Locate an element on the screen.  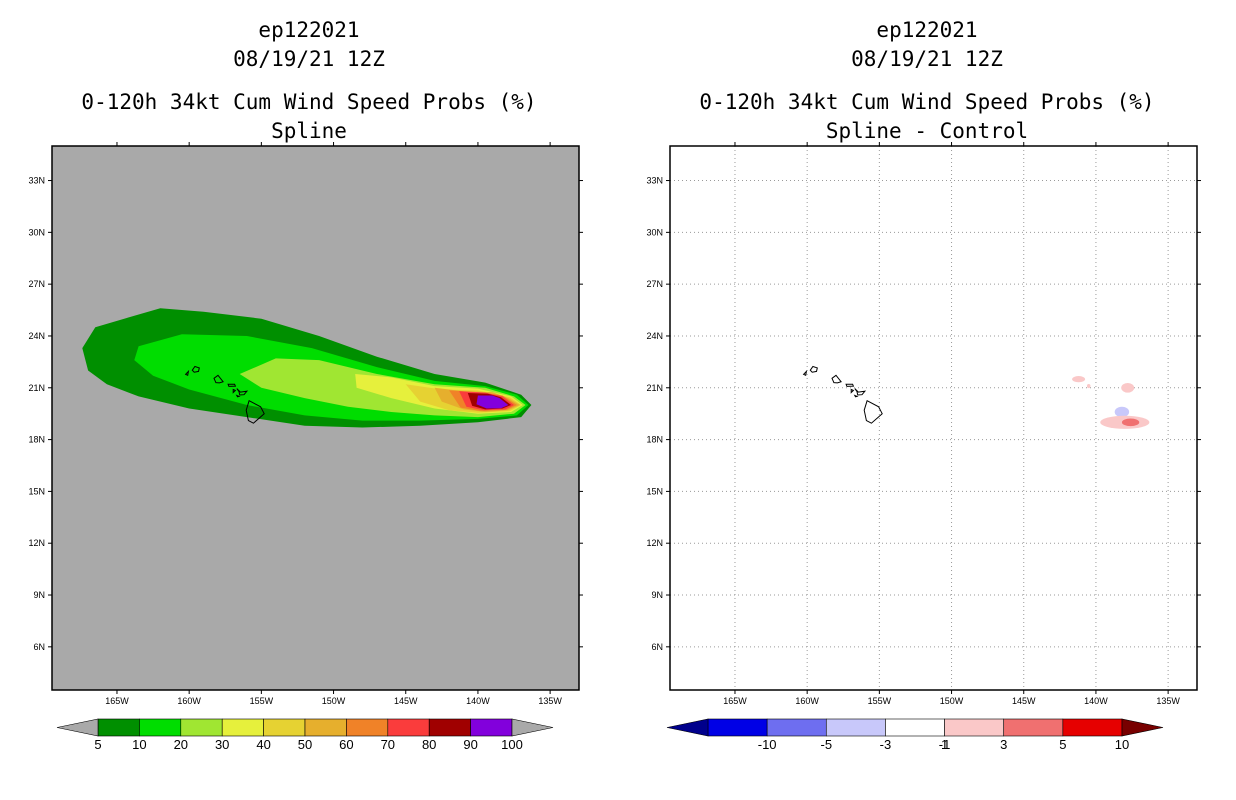
colorbar-label: 1 is located at coordinates (944, 744).